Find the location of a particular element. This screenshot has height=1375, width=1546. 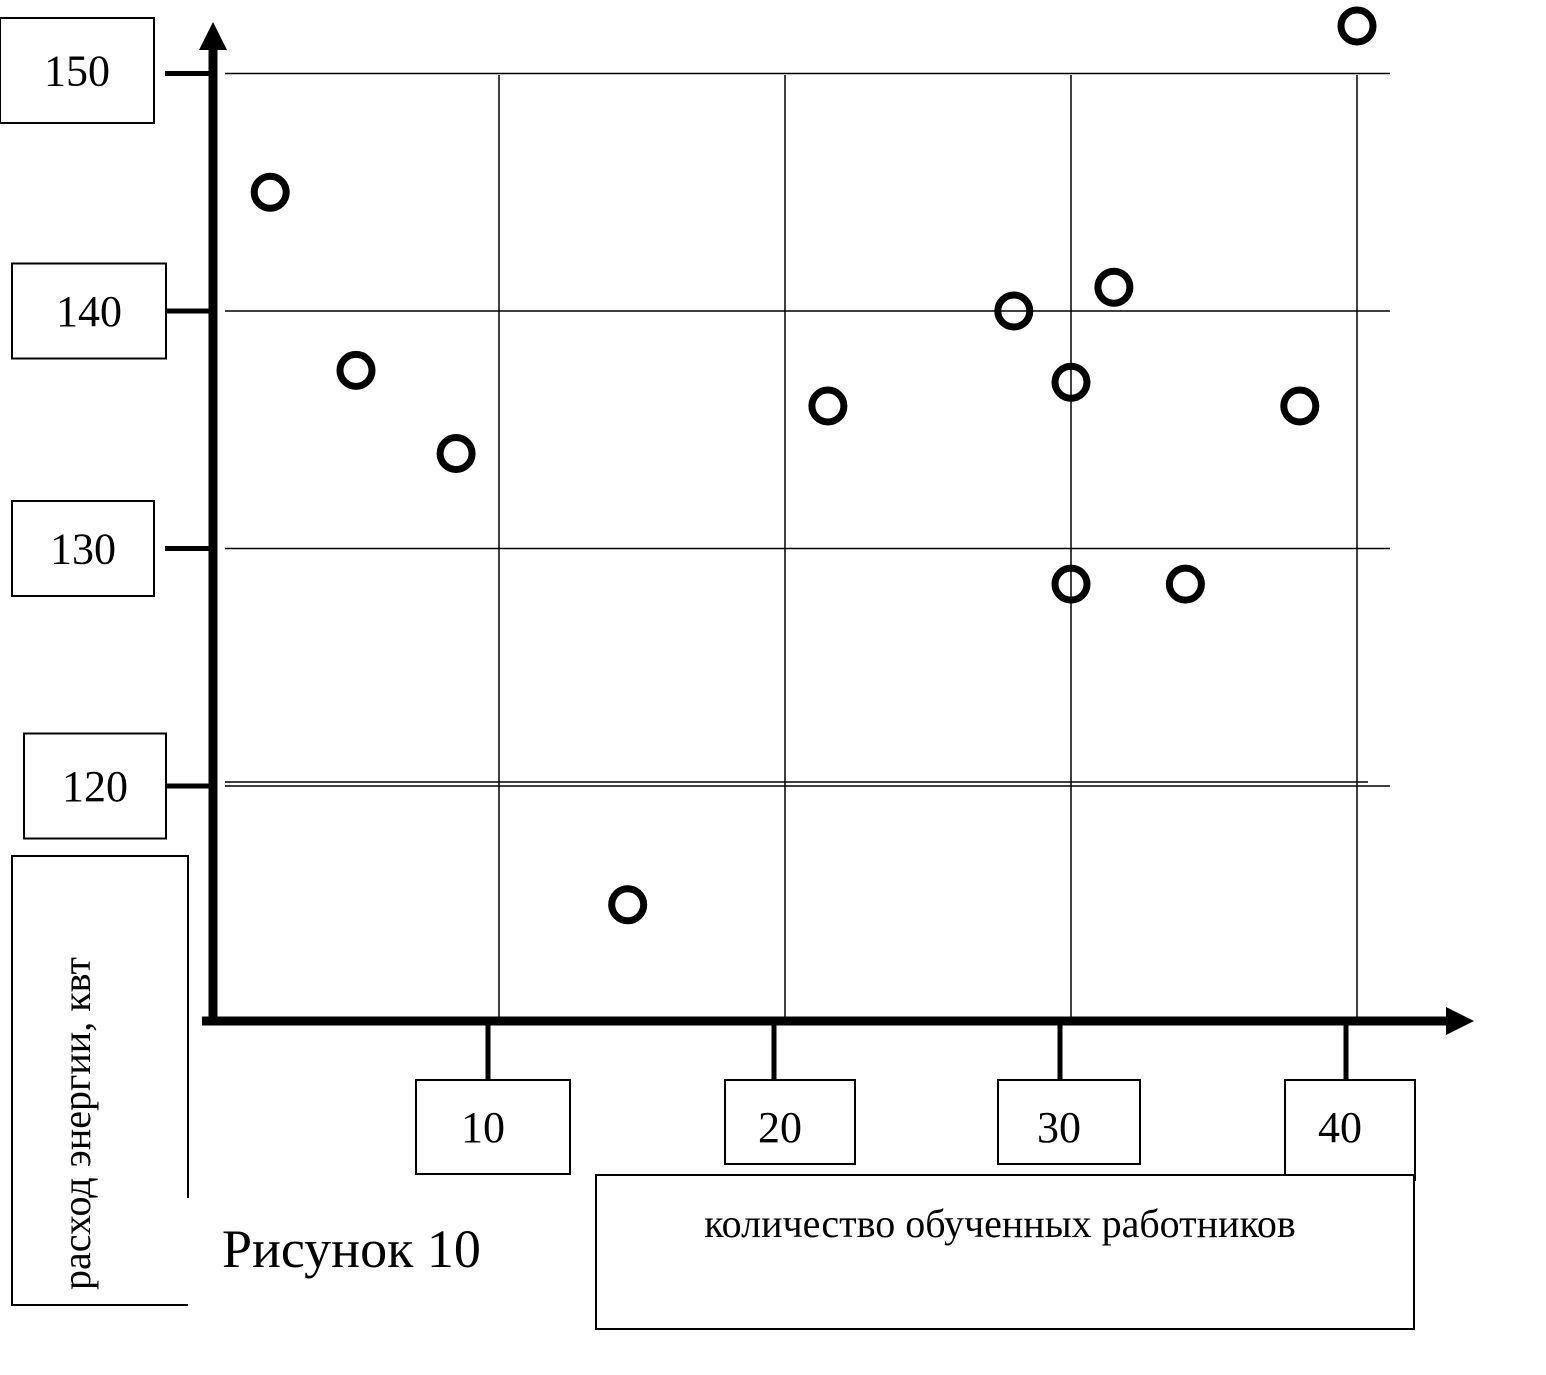

y-axis-title: расход энергии, квт is located at coordinates (76, 1123).